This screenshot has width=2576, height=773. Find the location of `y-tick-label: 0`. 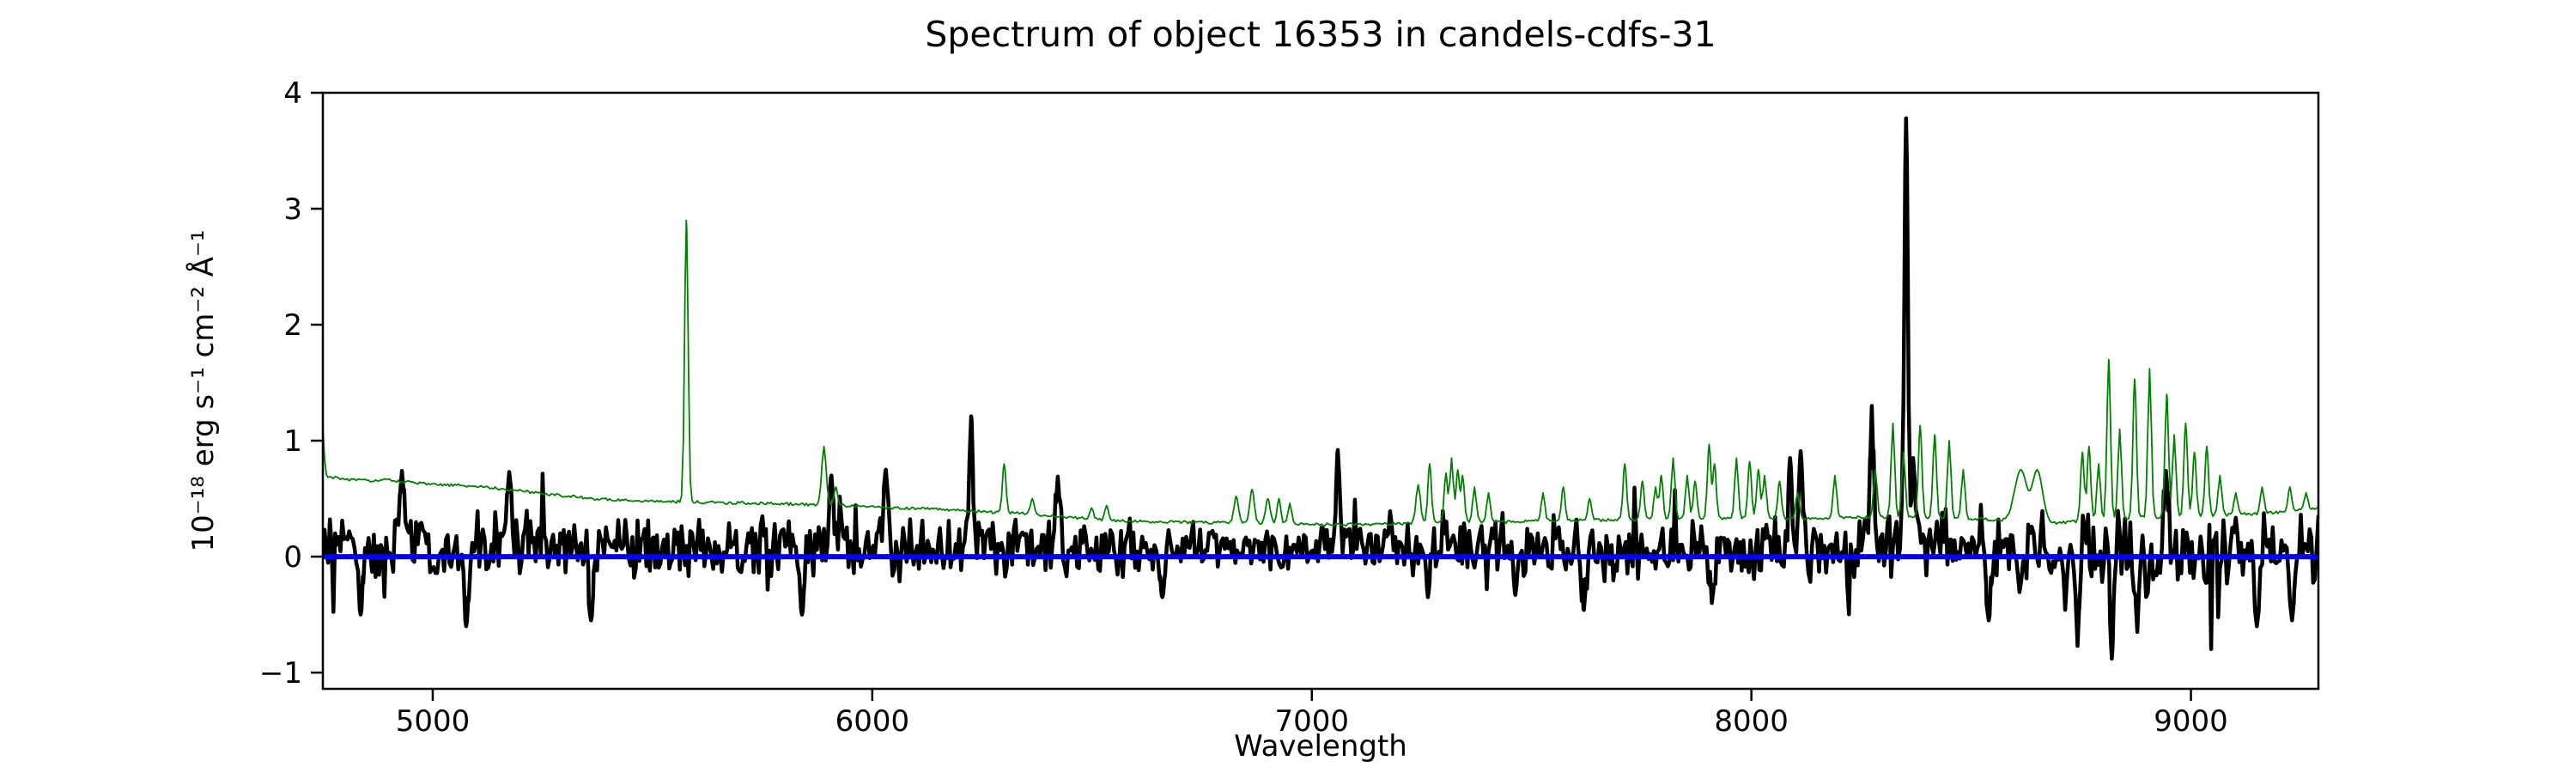

y-tick-label: 0 is located at coordinates (292, 557).